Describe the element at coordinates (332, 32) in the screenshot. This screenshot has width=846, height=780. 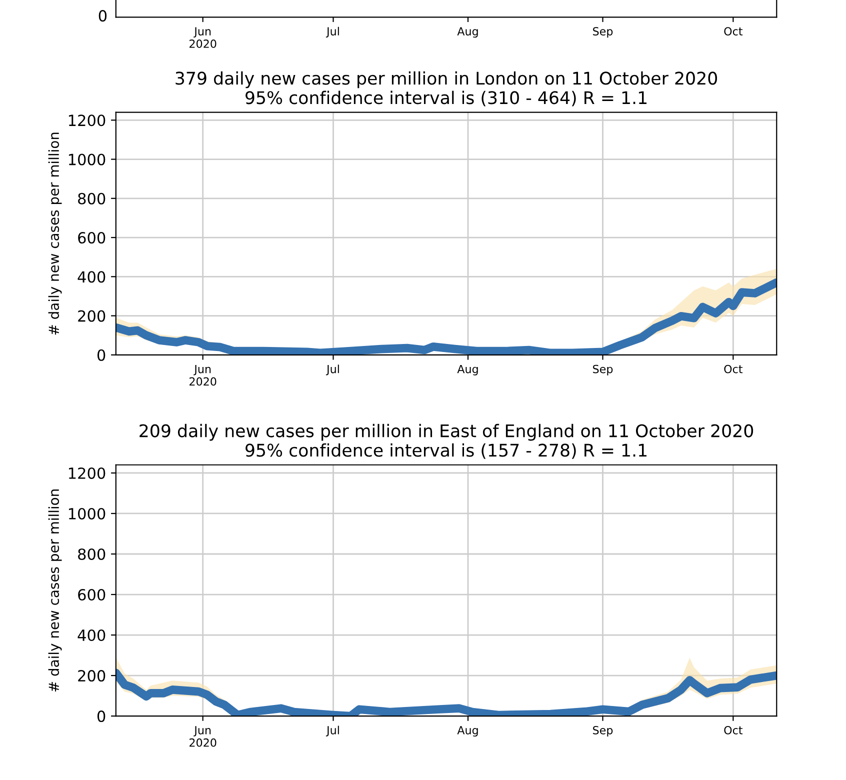
I see `text: Jul` at that location.